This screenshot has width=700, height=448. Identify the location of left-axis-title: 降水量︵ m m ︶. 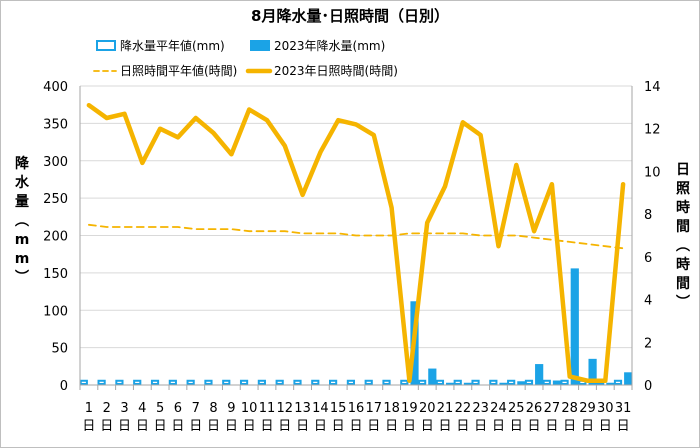
(22, 220).